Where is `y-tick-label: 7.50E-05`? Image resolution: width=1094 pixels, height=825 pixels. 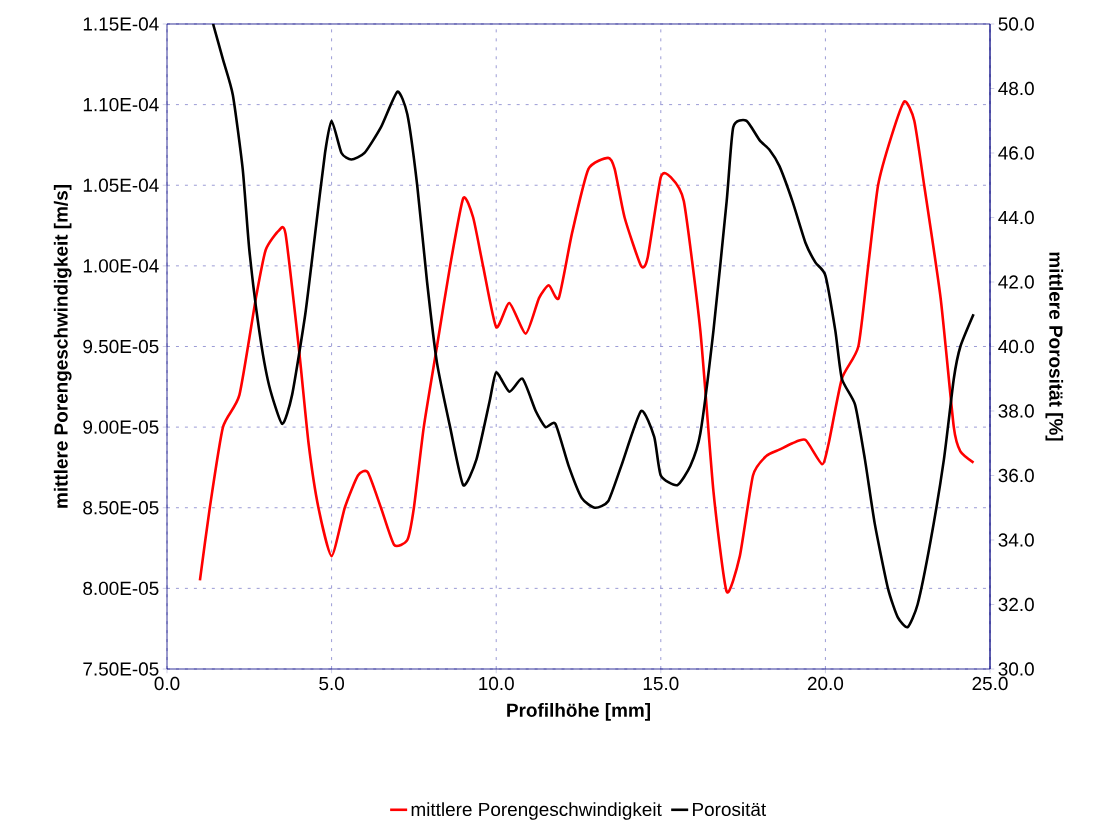 y-tick-label: 7.50E-05 is located at coordinates (121, 669).